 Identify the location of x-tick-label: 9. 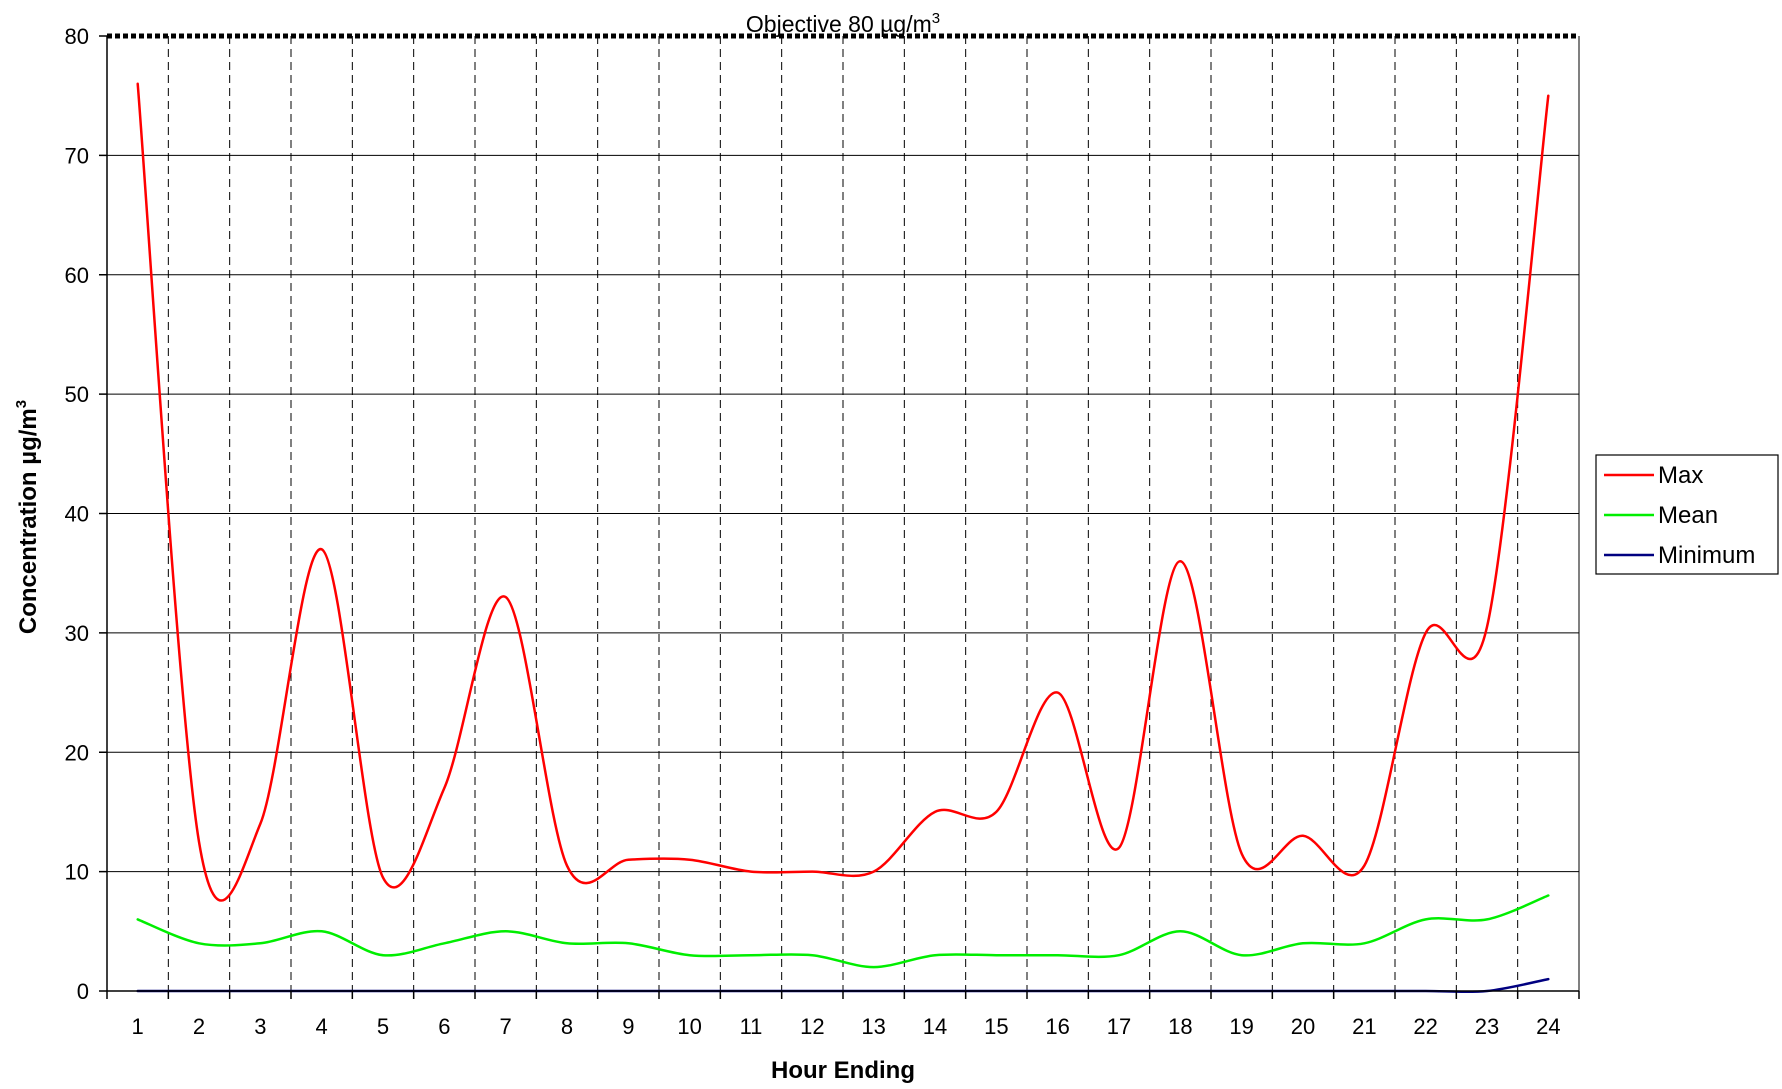
(628, 1026).